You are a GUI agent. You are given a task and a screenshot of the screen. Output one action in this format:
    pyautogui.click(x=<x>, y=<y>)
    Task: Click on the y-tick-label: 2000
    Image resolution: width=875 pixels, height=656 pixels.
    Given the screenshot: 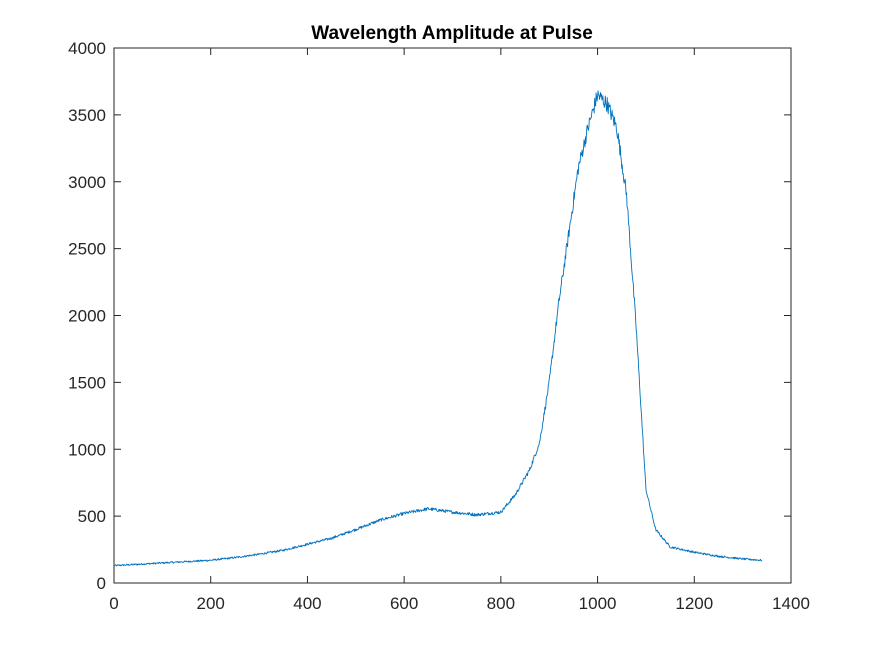 What is the action you would take?
    pyautogui.click(x=87, y=316)
    